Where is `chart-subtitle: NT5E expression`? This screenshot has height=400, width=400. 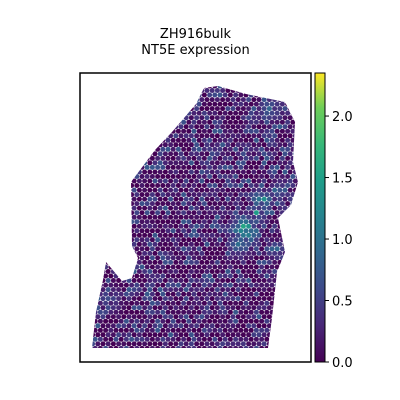 chart-subtitle: NT5E expression is located at coordinates (195, 50).